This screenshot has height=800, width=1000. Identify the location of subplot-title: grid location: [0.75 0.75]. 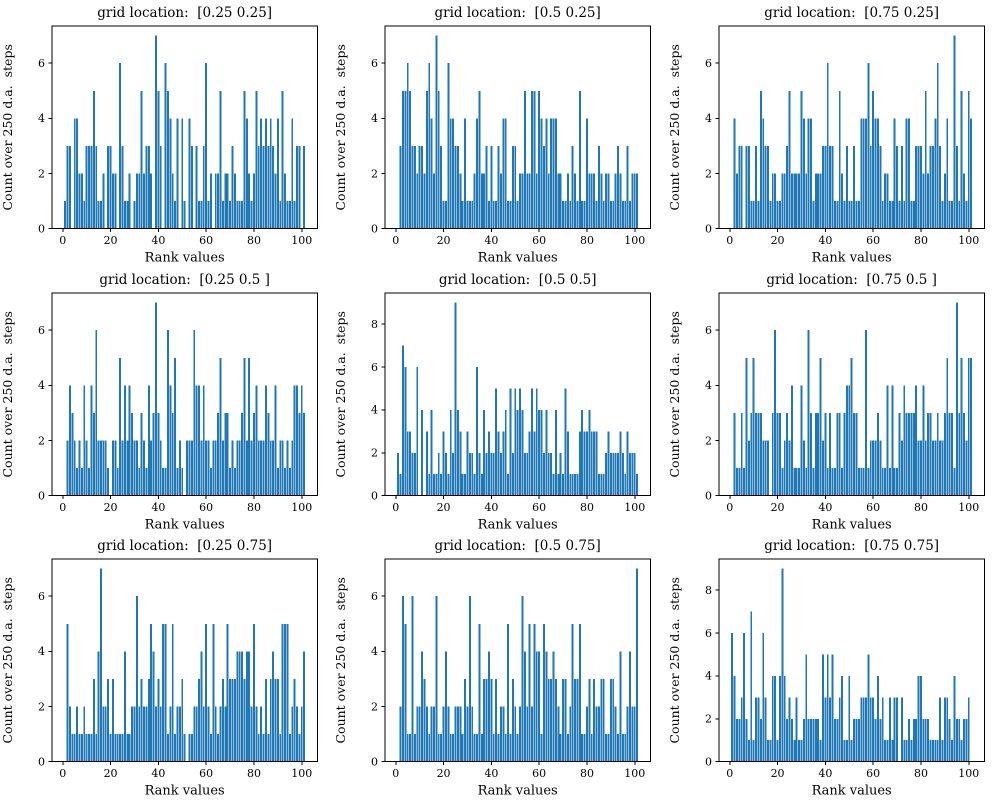
(851, 546).